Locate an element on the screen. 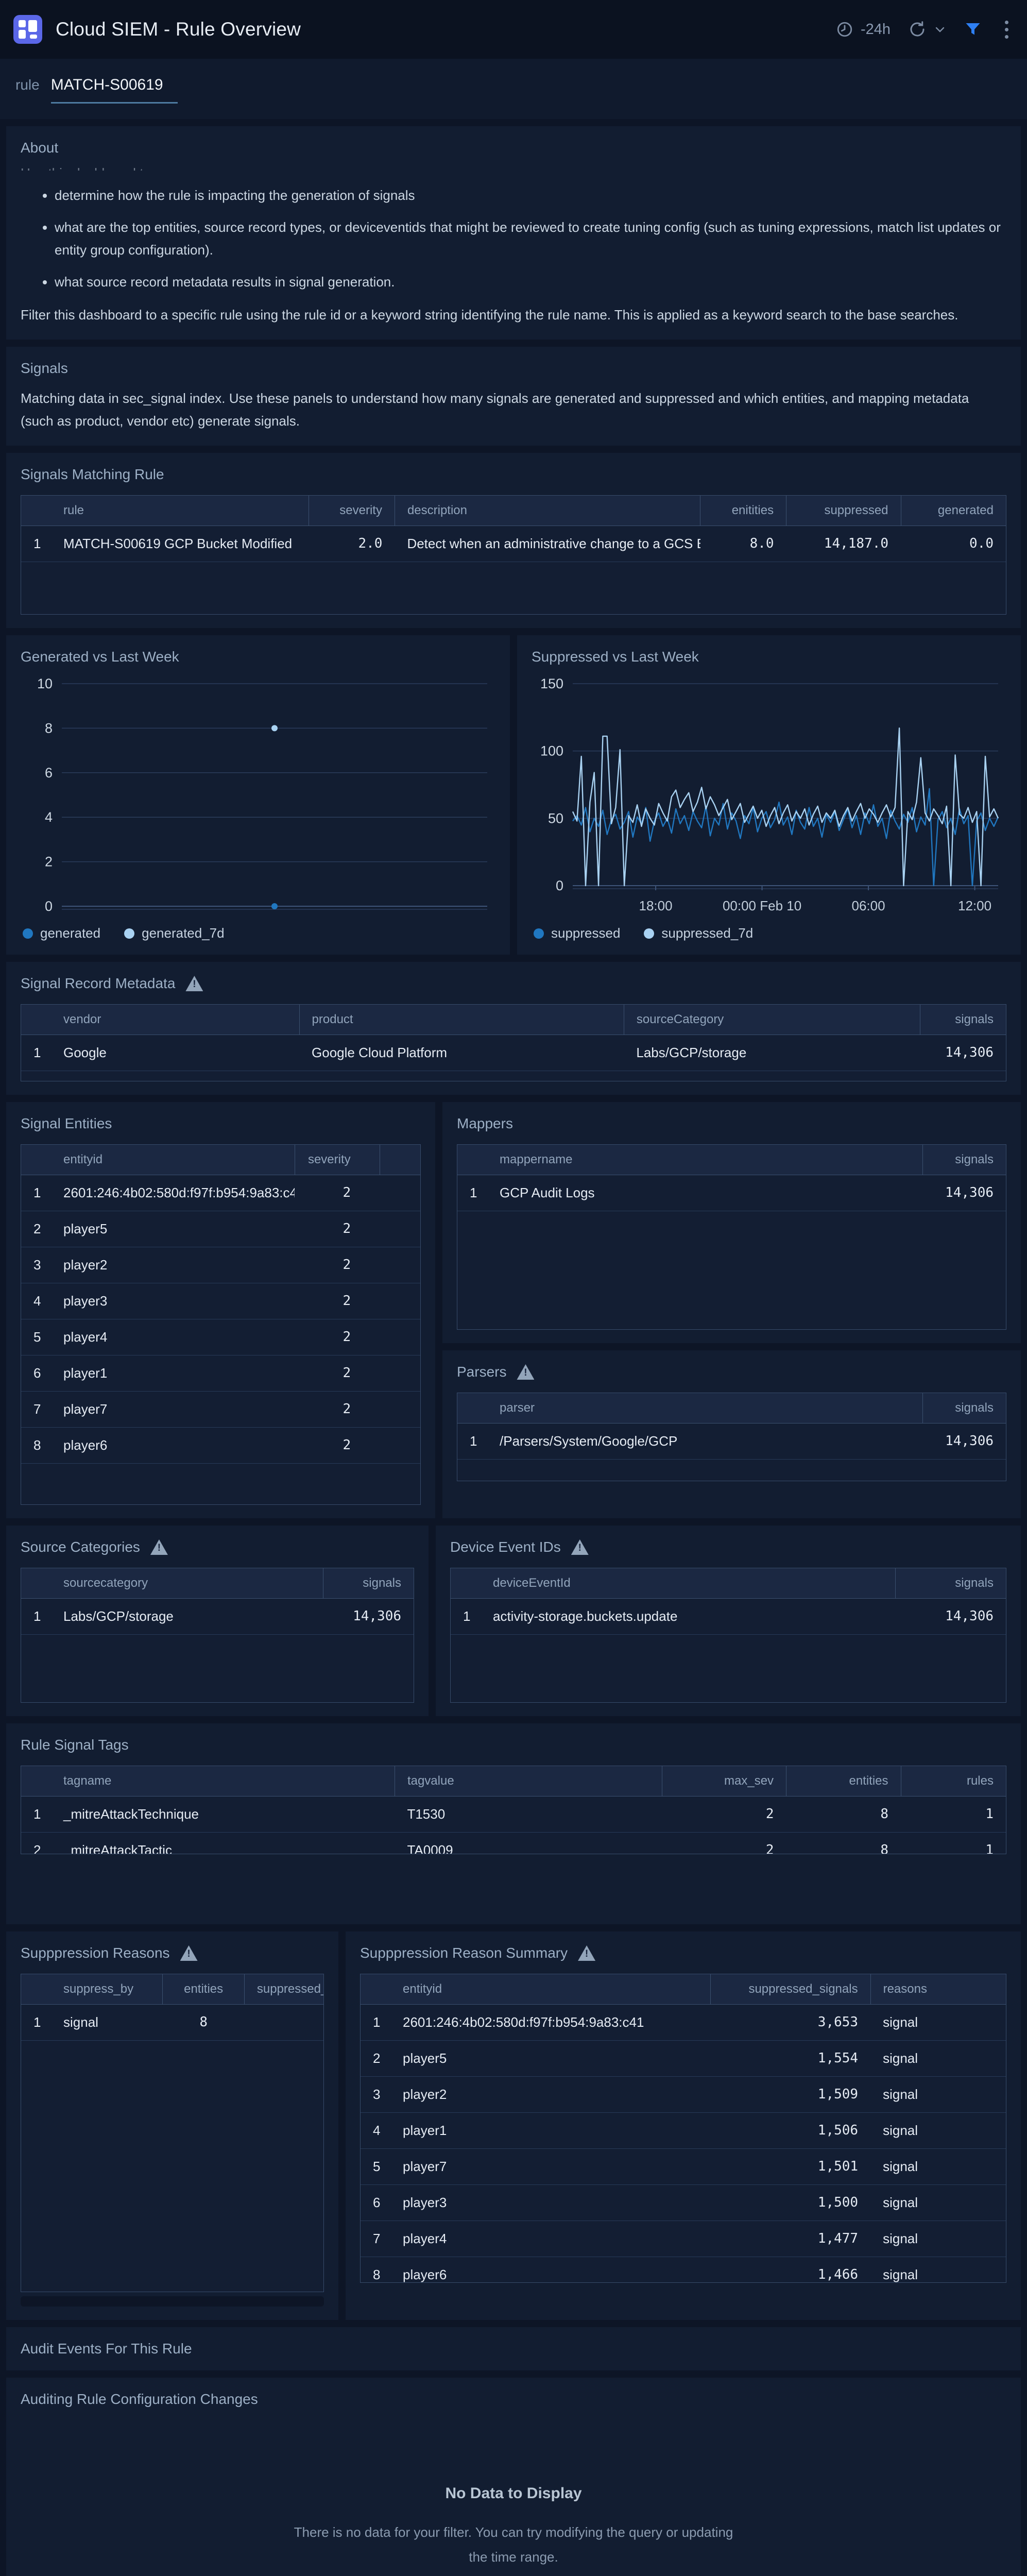  row-number-header is located at coordinates (36, 1989).